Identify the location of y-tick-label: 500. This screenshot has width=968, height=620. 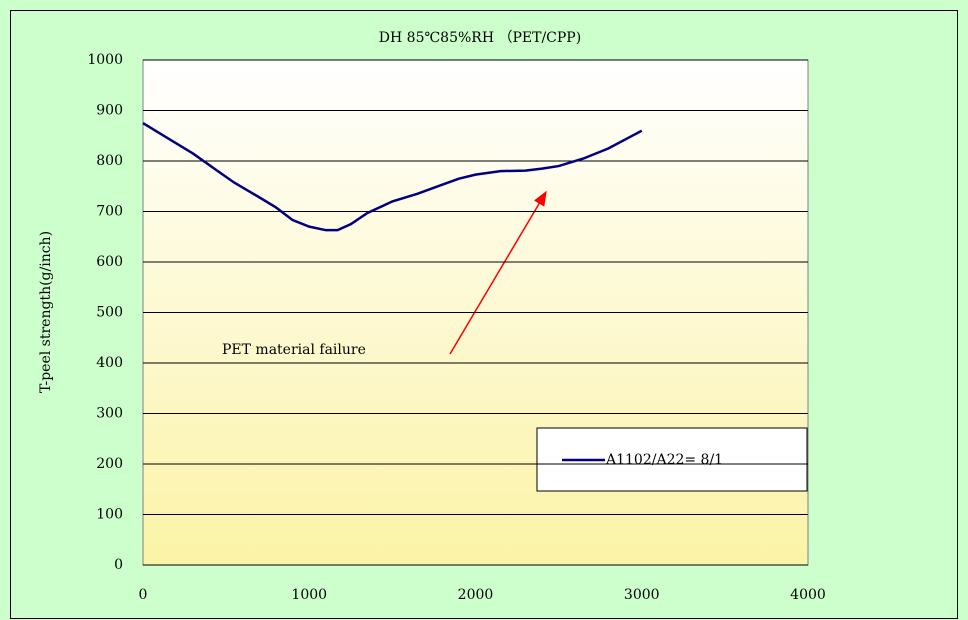
(109, 313).